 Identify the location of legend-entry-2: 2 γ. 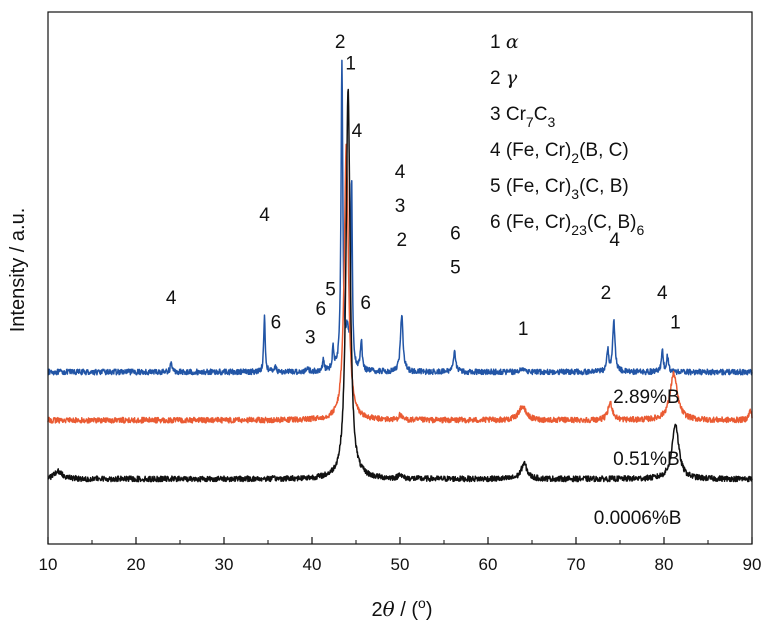
(504, 78).